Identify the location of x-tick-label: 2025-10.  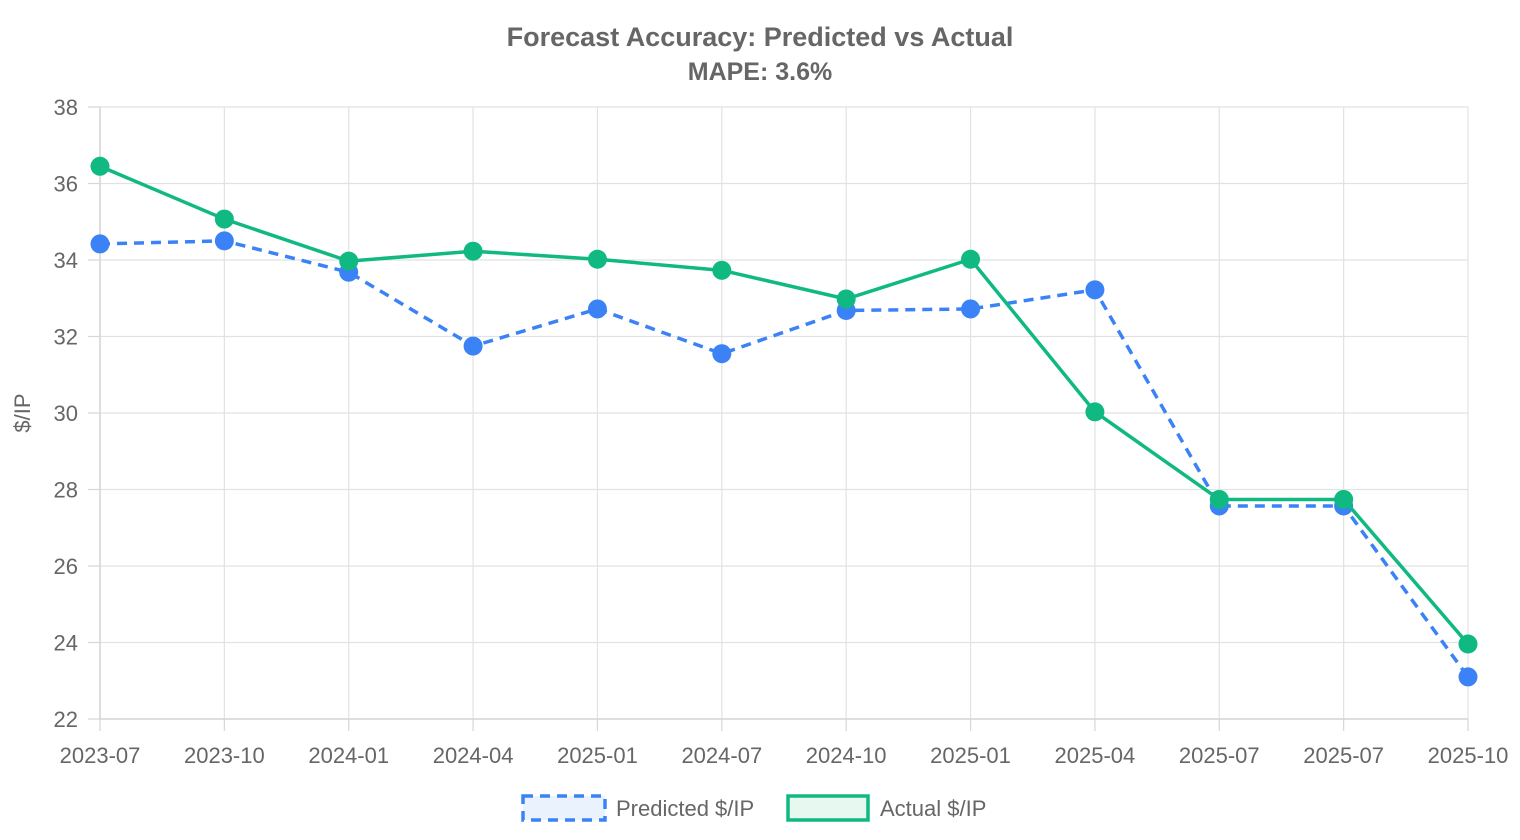
(1468, 755).